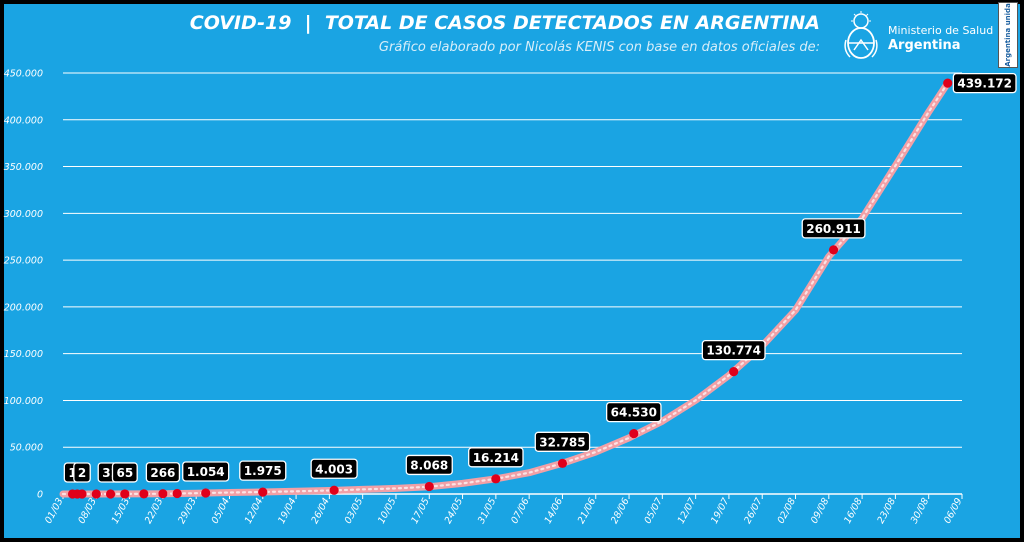 This screenshot has width=1024, height=542. I want to click on ministry-name: Ministerio de Salud, so click(941, 30).